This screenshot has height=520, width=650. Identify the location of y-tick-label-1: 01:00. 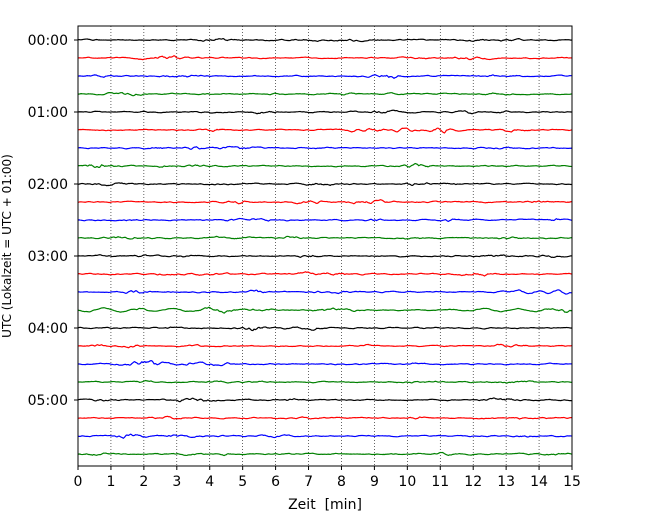
(48, 113).